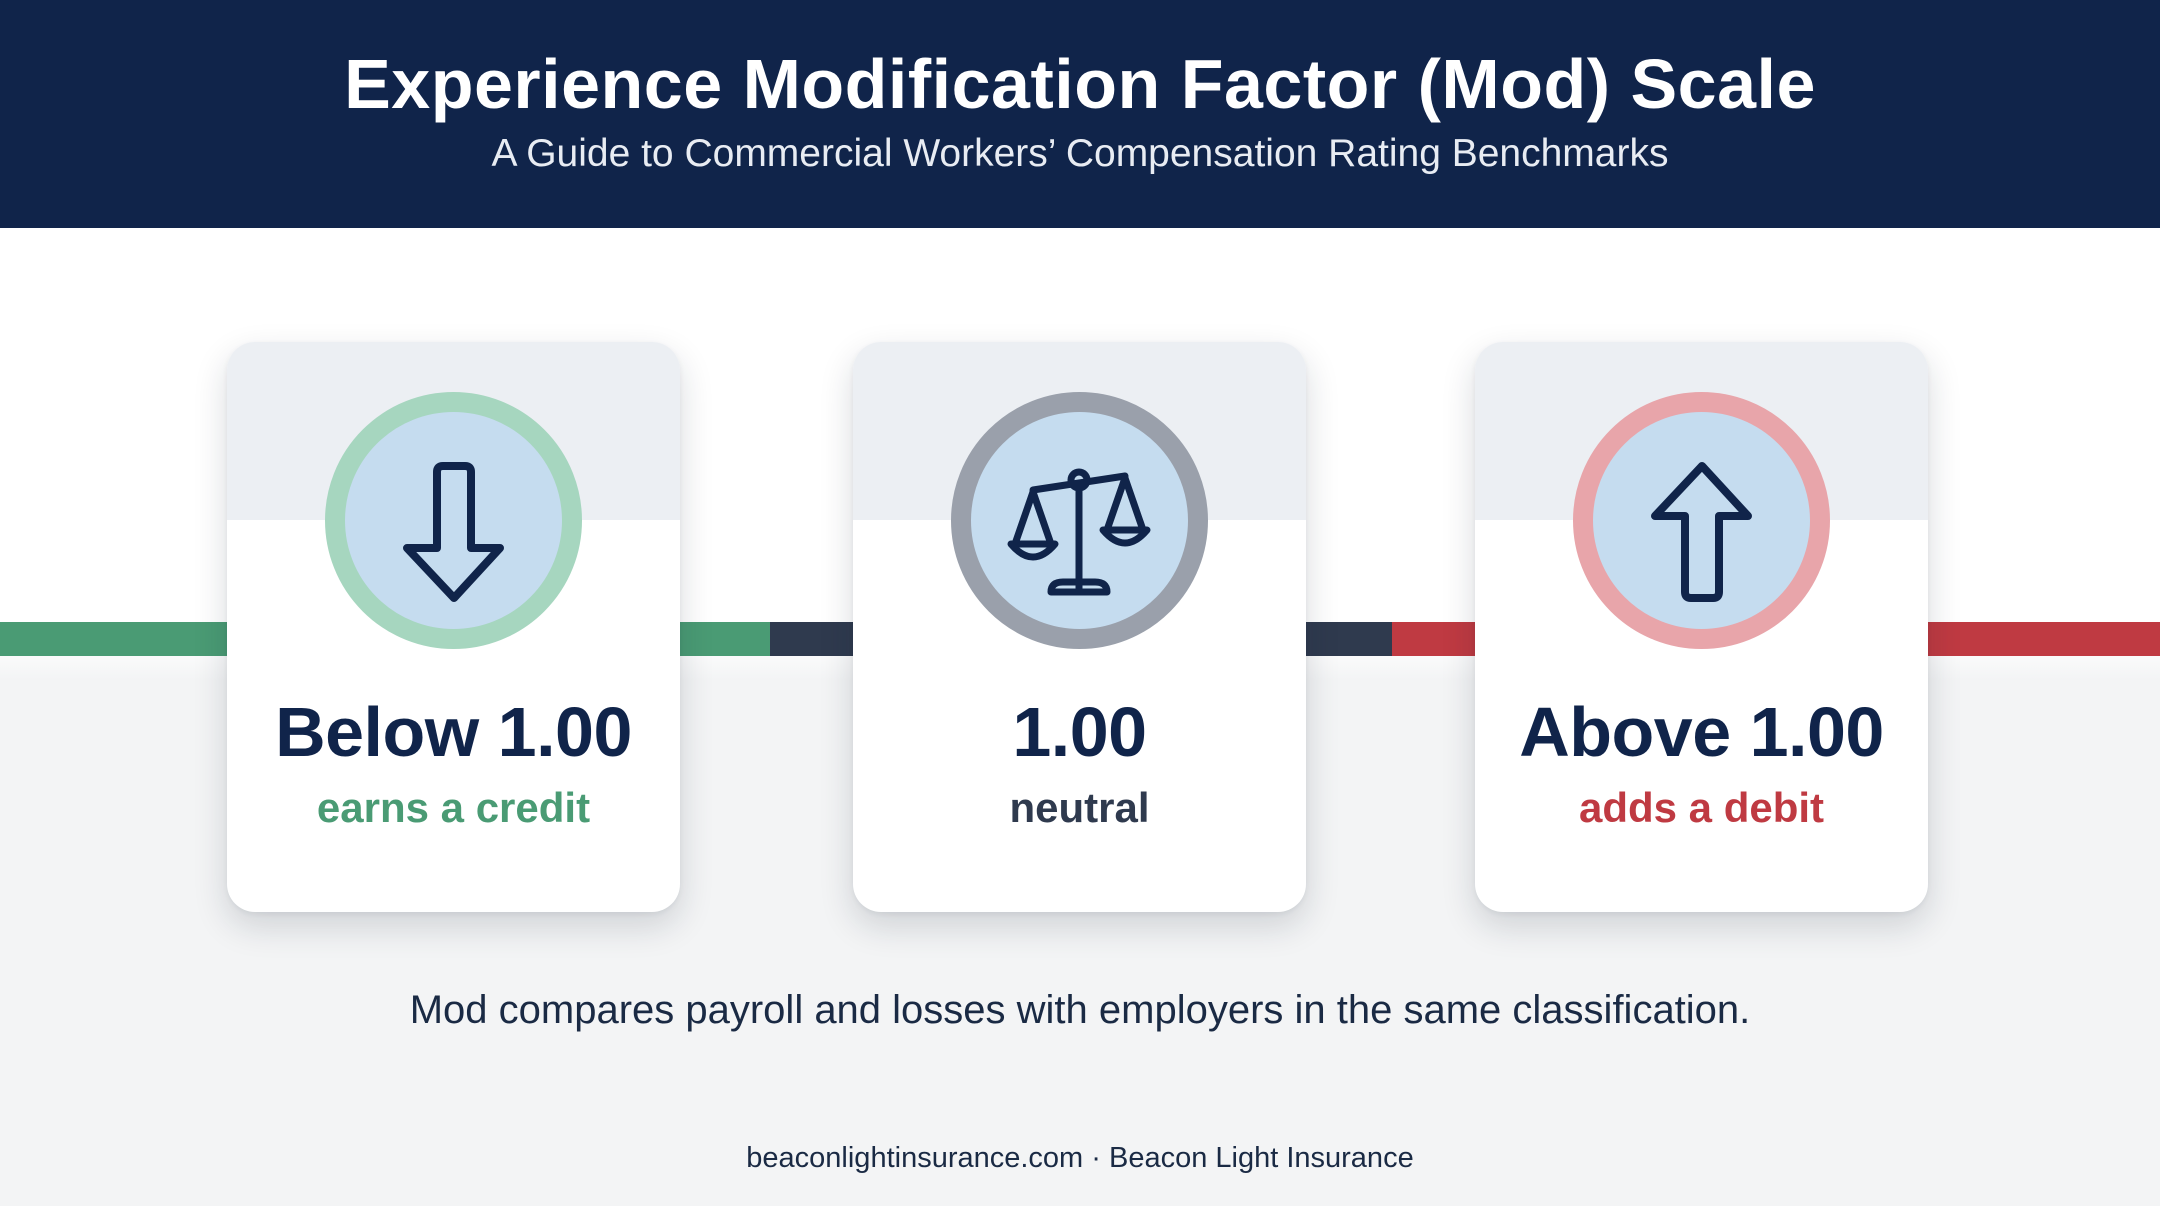 The height and width of the screenshot is (1206, 2160). I want to click on scale-bar-neutral-left, so click(815, 639).